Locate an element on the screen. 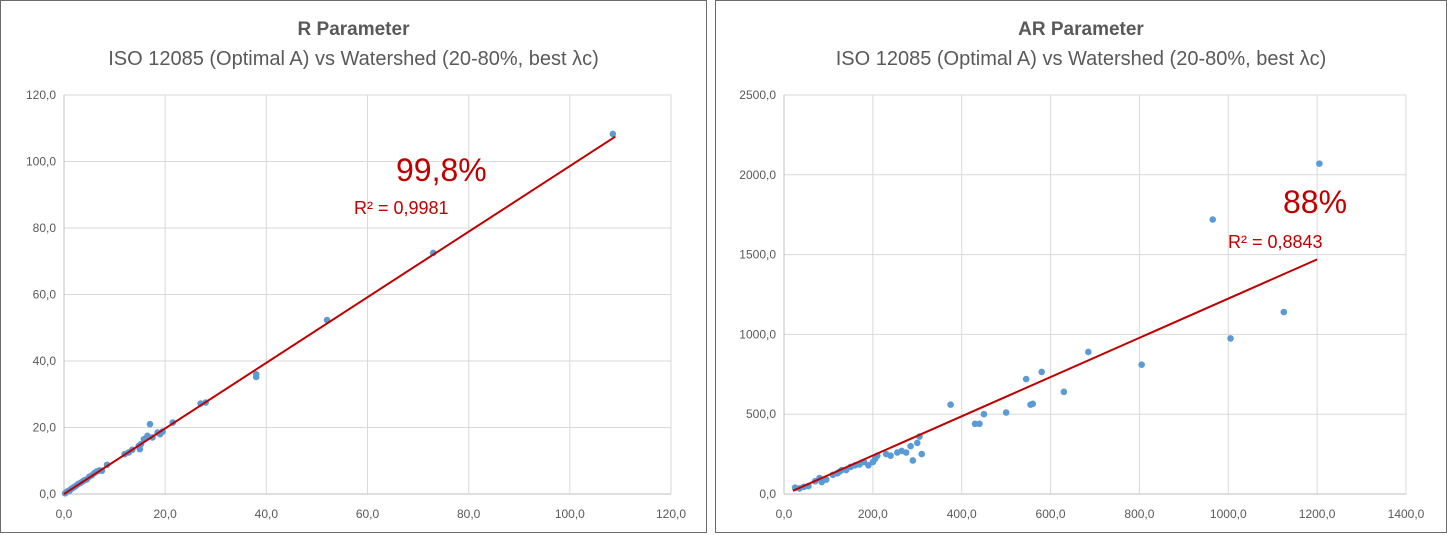 The image size is (1447, 535). x-tick-label: 400,0 is located at coordinates (962, 514).